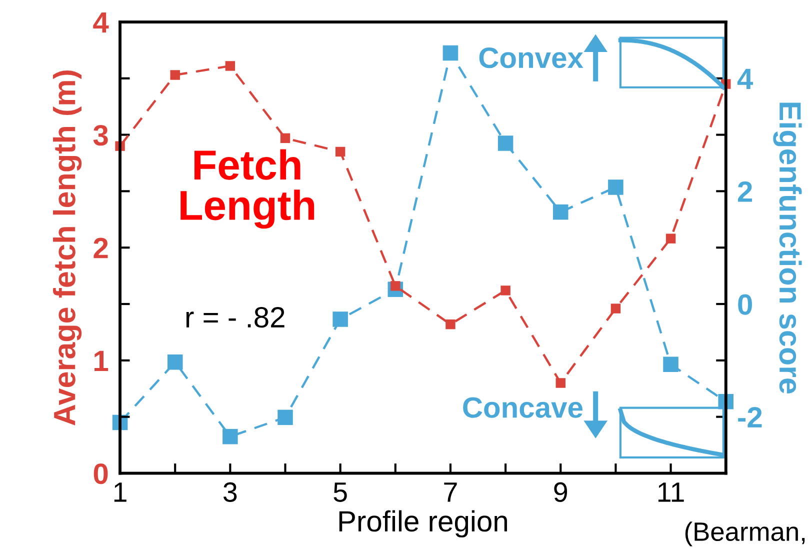  I want to click on y2-tick-label: 0, so click(745, 304).